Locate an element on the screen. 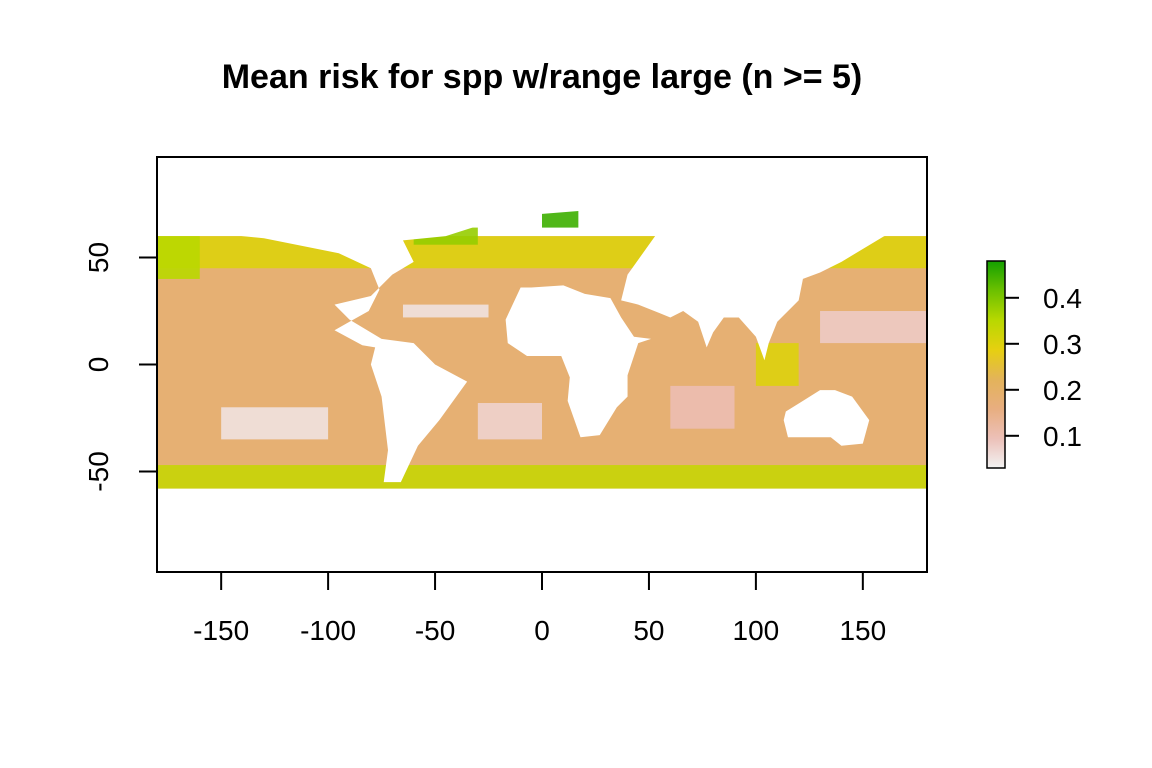 The height and width of the screenshot is (768, 1152). legend-tick-label: 0.4 is located at coordinates (1062, 298).